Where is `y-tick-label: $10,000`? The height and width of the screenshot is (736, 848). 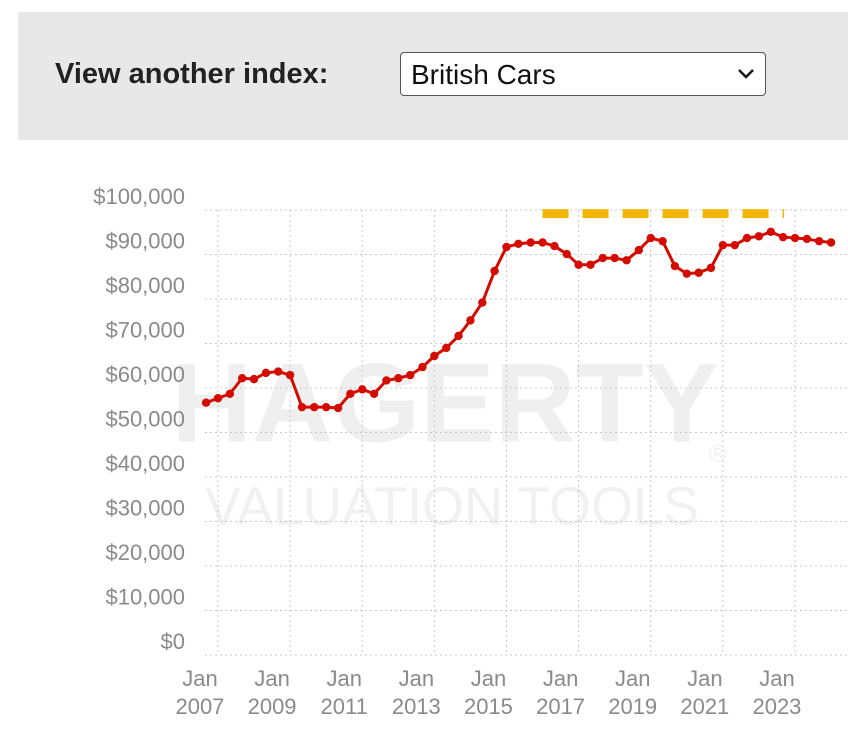
y-tick-label: $10,000 is located at coordinates (145, 596).